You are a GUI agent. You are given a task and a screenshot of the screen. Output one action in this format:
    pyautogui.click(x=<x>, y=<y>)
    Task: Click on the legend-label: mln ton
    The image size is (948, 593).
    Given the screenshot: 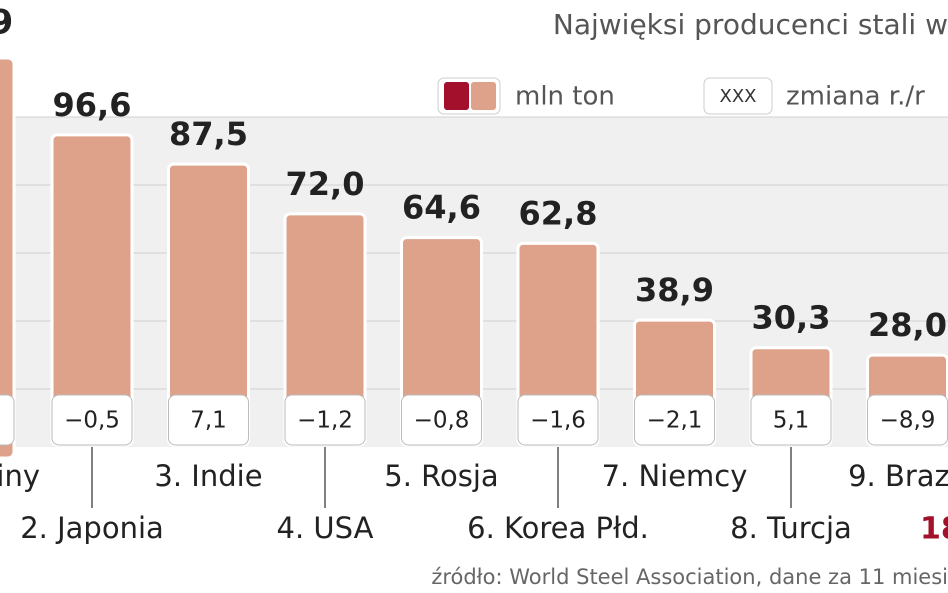 What is the action you would take?
    pyautogui.click(x=565, y=97)
    